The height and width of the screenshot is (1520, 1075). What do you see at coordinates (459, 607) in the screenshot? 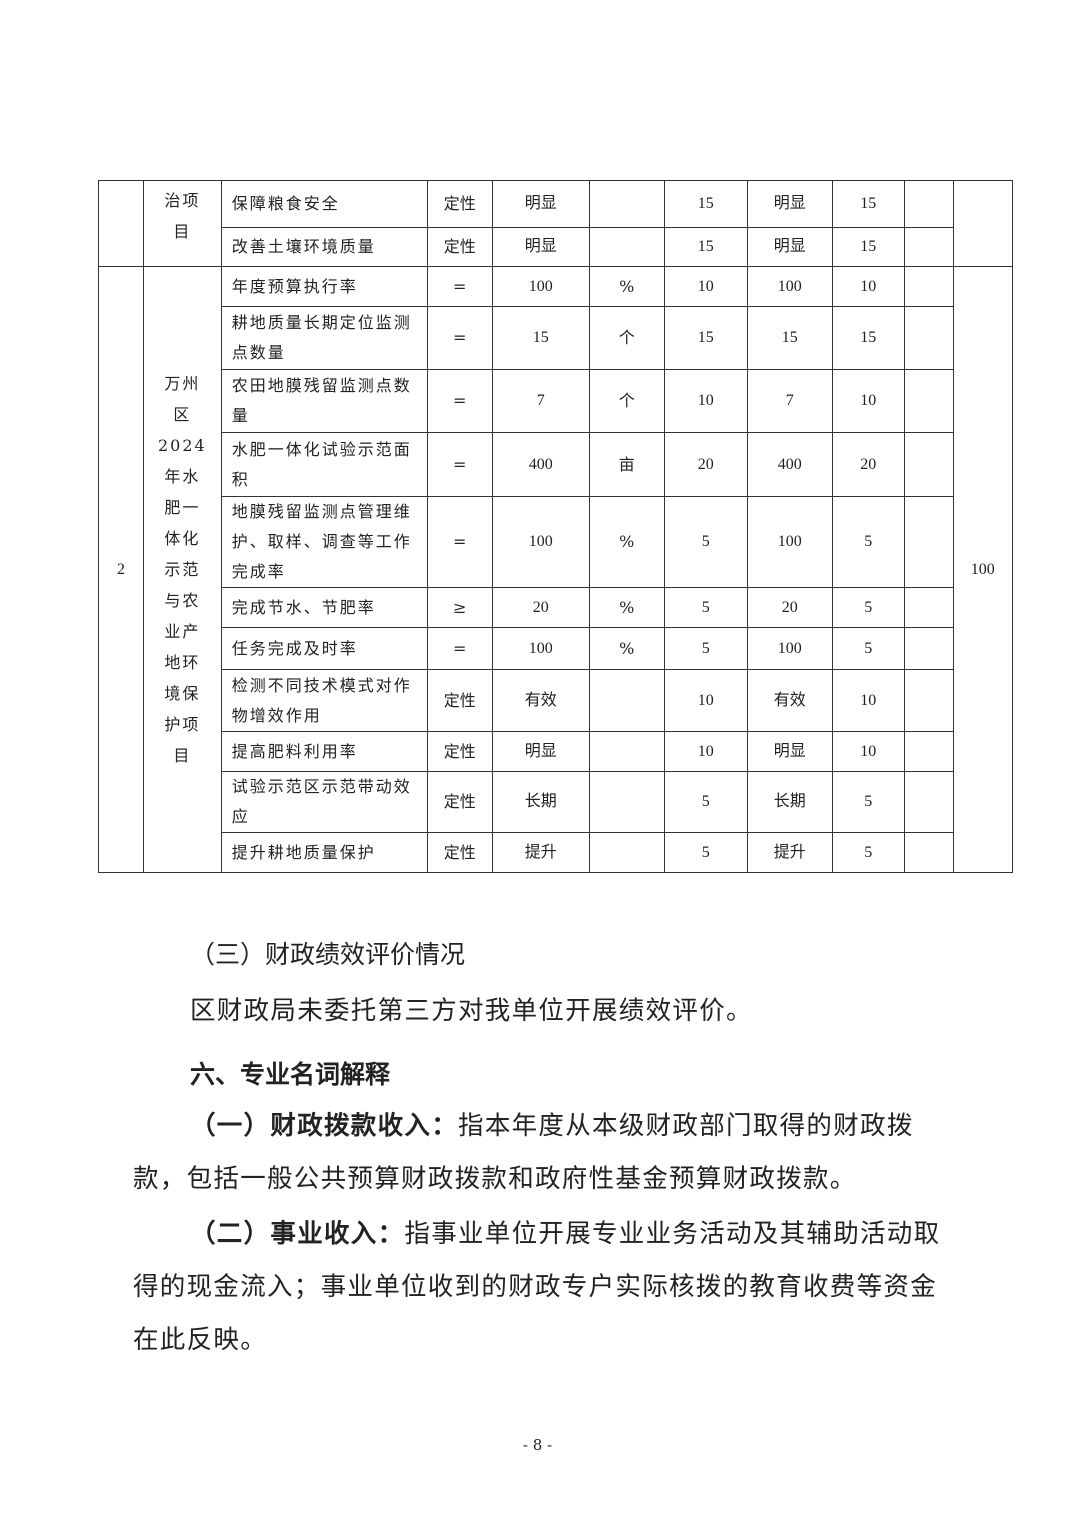
I see `operator-cell: ≥` at bounding box center [459, 607].